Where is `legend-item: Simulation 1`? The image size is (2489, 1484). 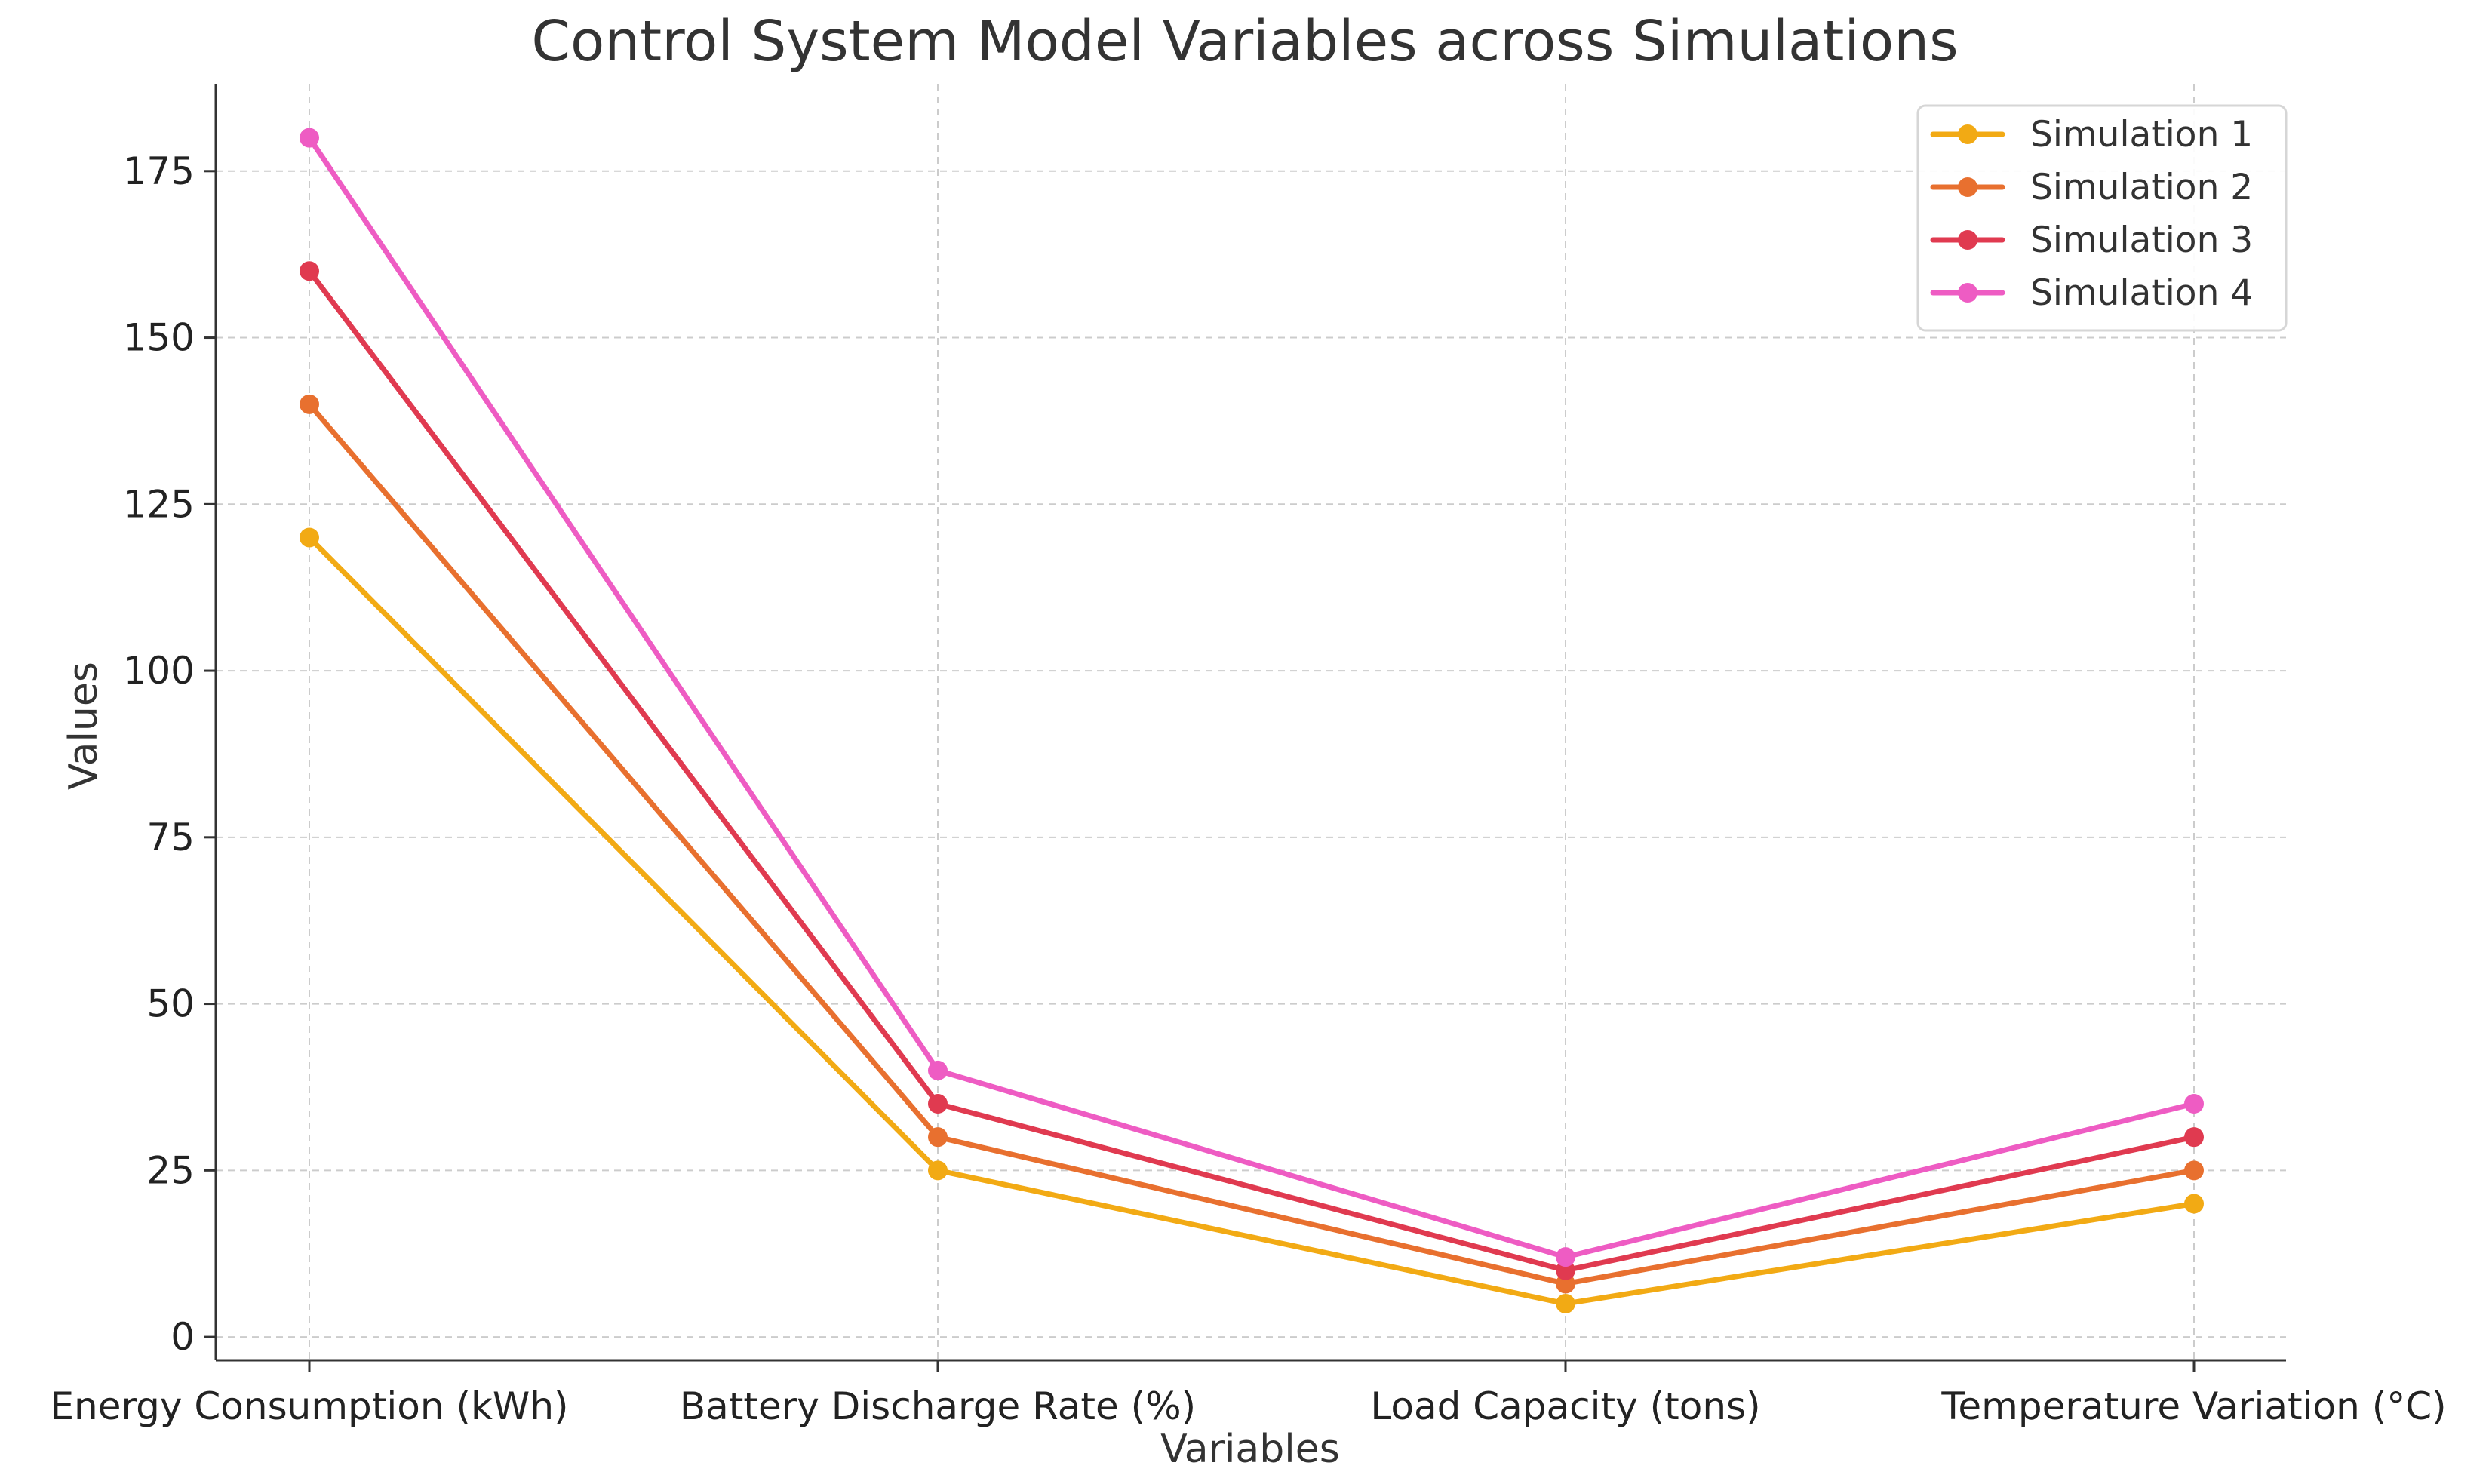 legend-item: Simulation 1 is located at coordinates (2091, 134).